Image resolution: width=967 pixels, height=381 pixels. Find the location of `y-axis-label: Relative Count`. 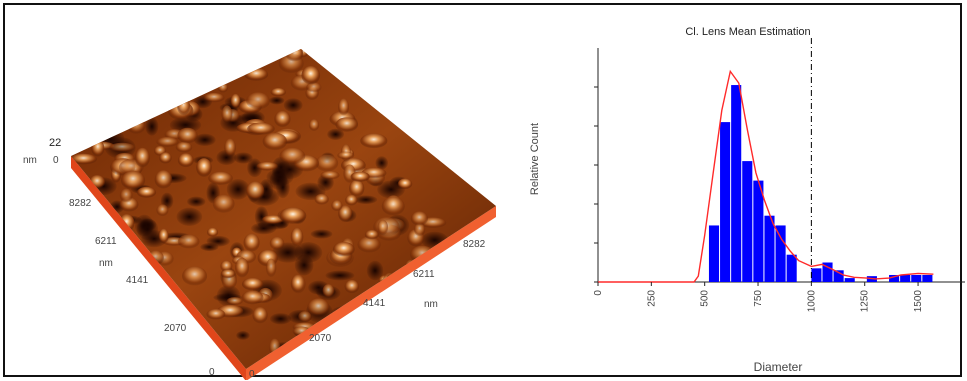

y-axis-label: Relative Count is located at coordinates (535, 159).